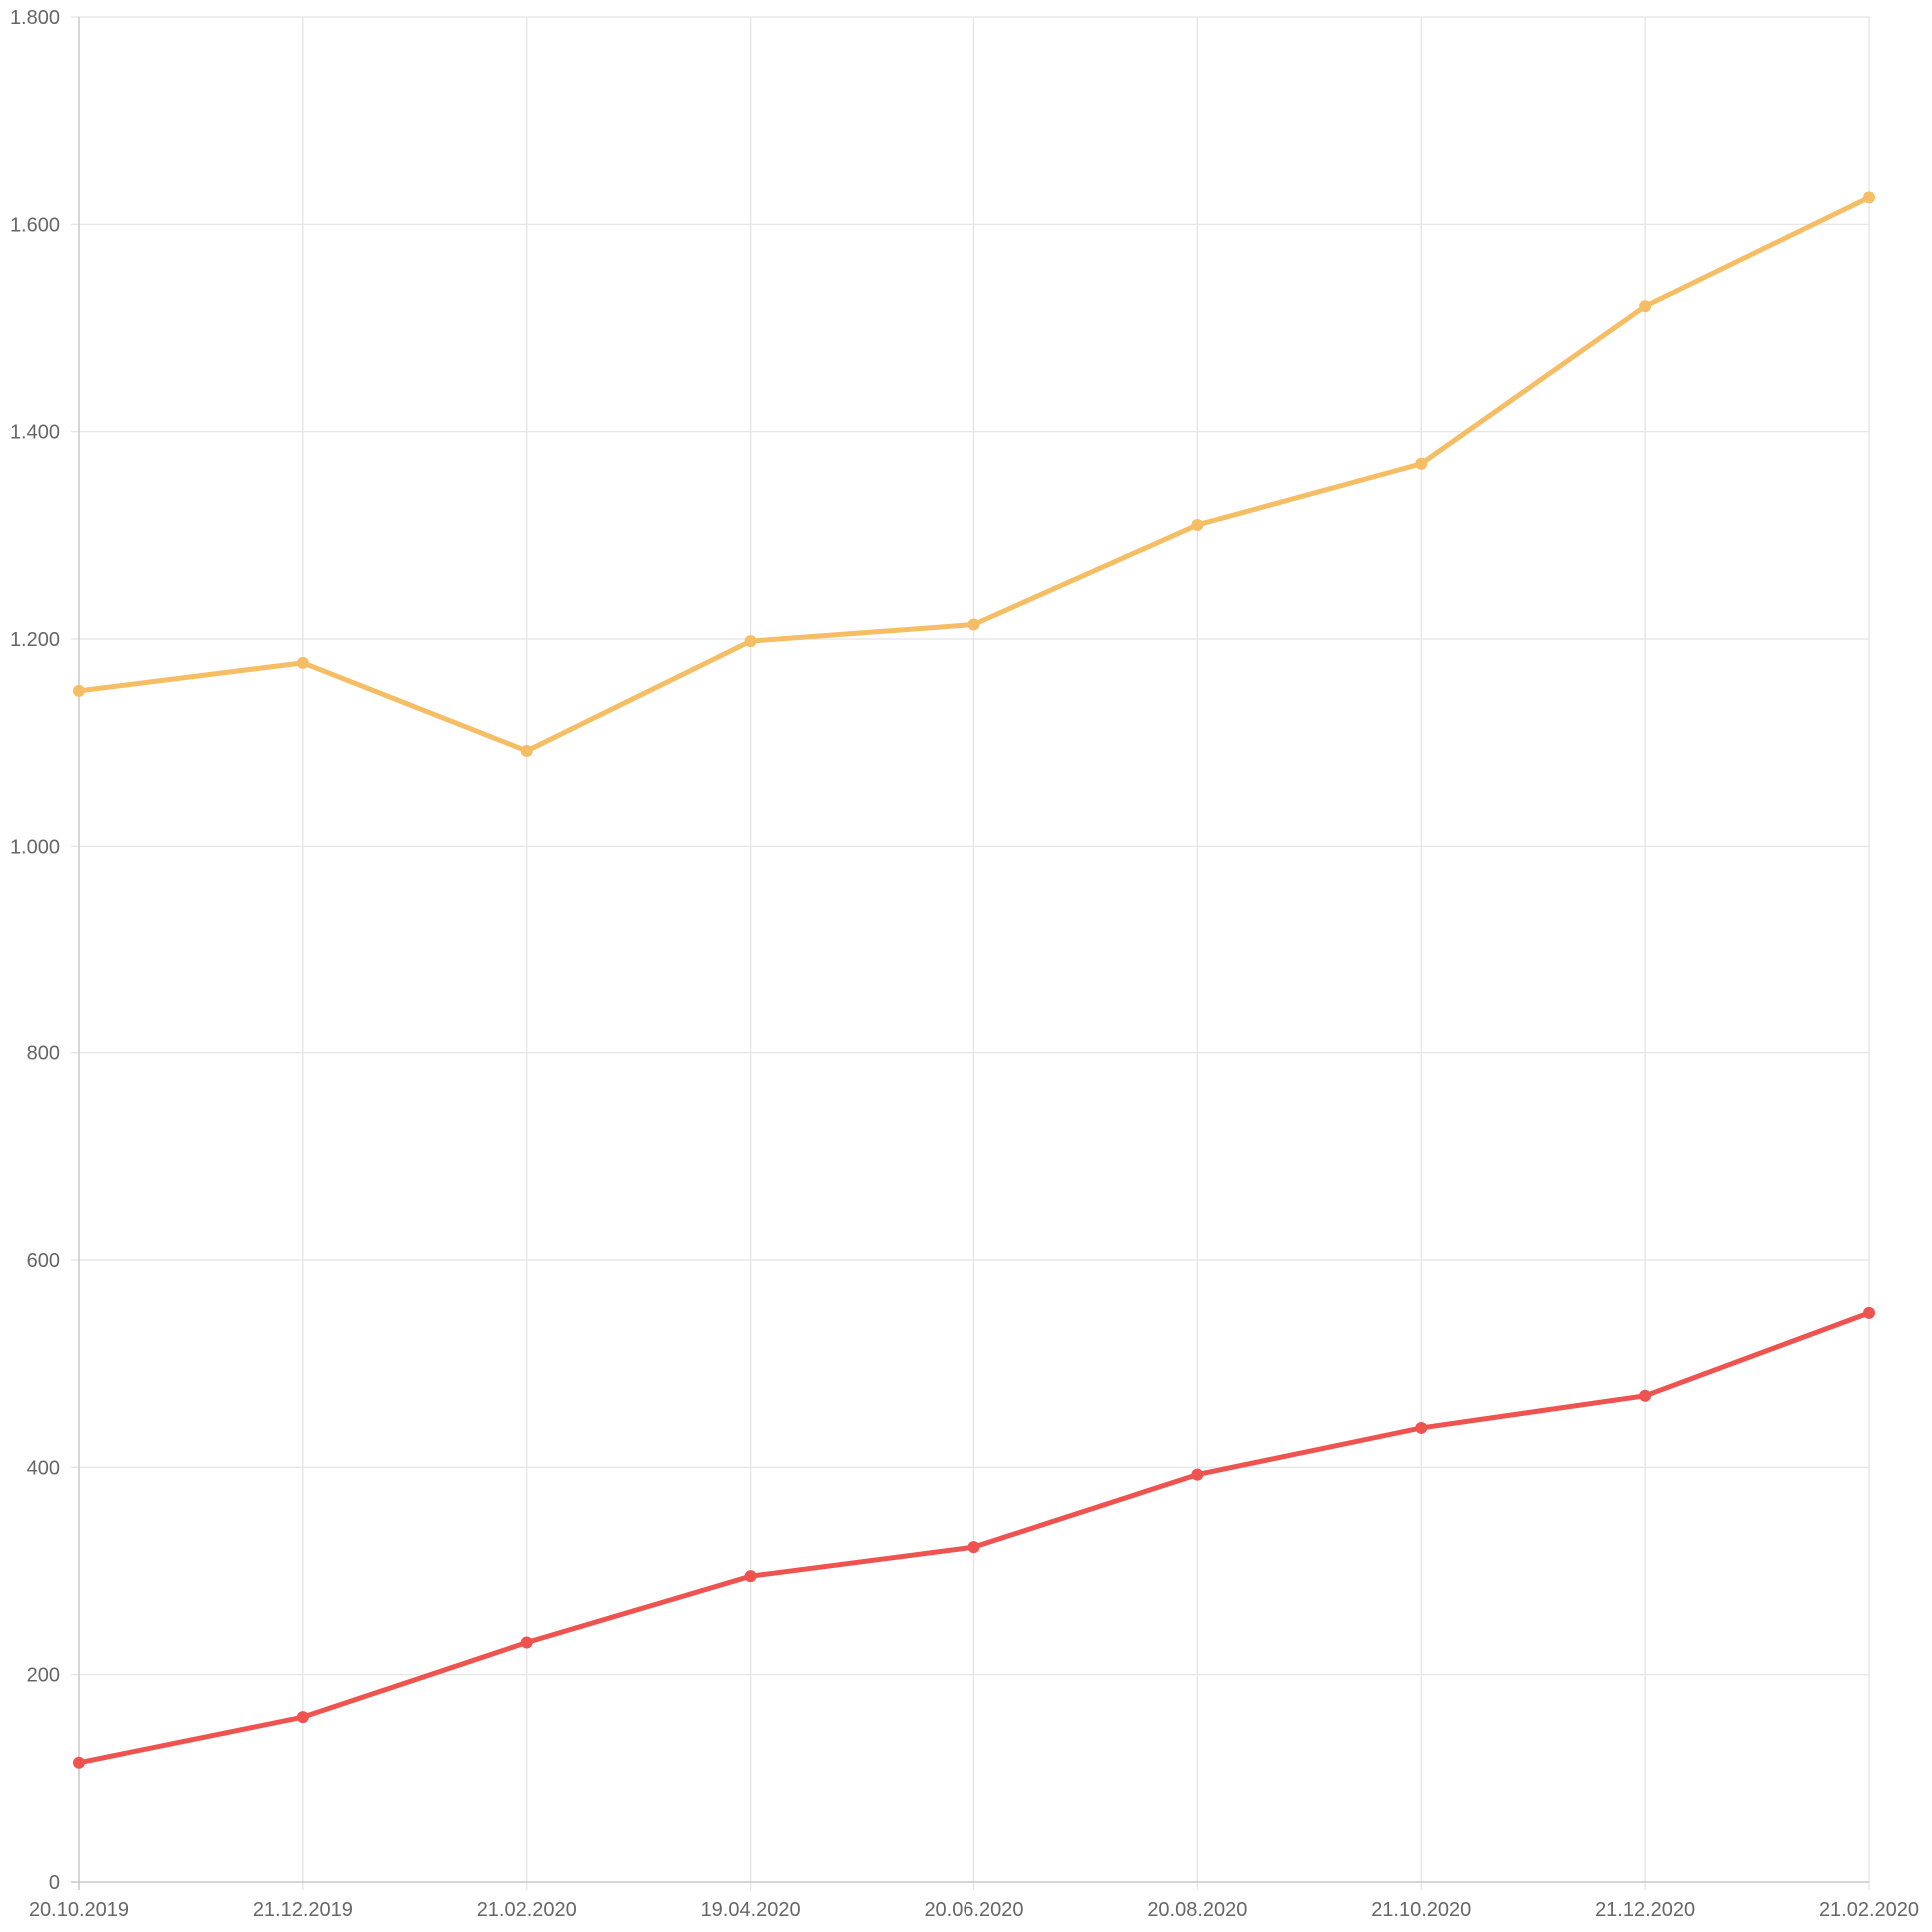 This screenshot has height=1932, width=1932. What do you see at coordinates (1645, 1910) in the screenshot?
I see `x-tick-label: 21.12.2020` at bounding box center [1645, 1910].